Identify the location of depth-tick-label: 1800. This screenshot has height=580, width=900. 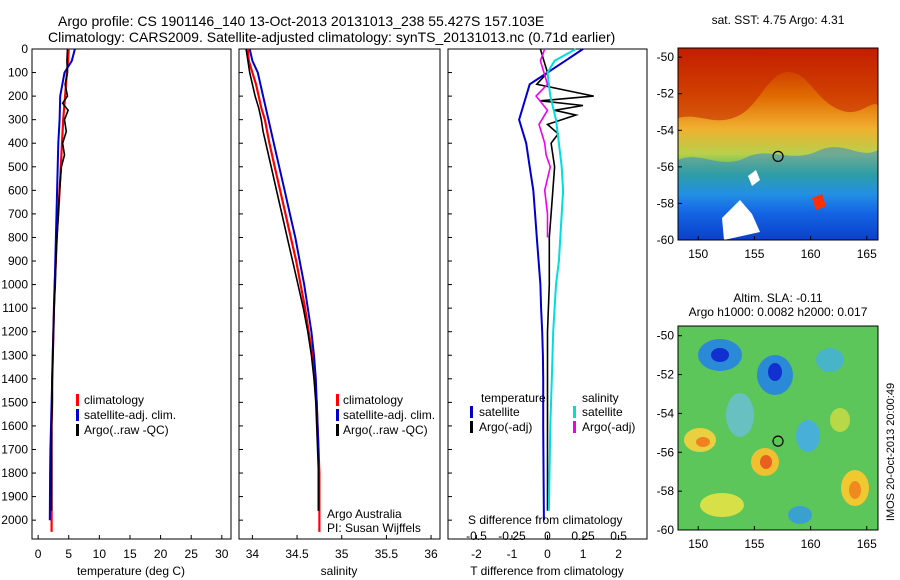
(14, 473).